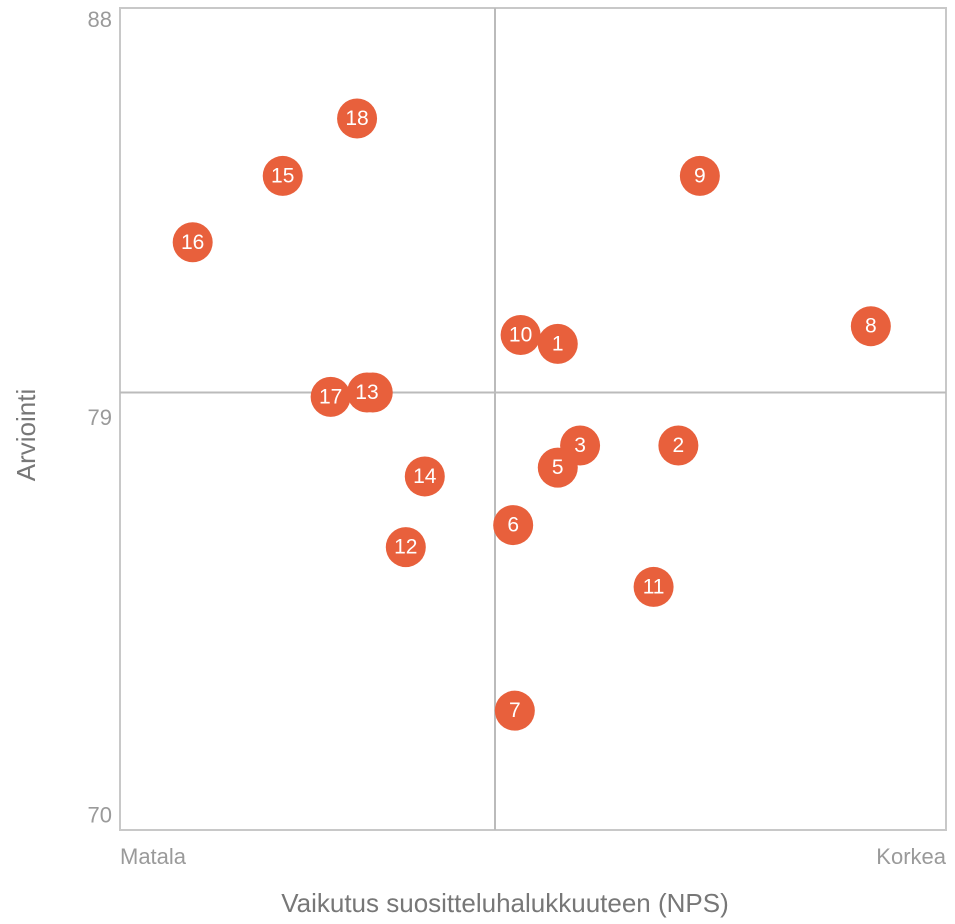  What do you see at coordinates (26, 435) in the screenshot?
I see `y-axis-title: Arviointi` at bounding box center [26, 435].